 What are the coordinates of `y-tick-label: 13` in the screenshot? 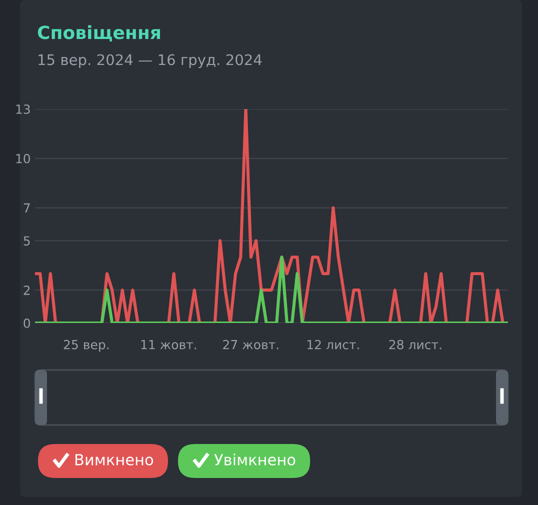 It's located at (23, 109).